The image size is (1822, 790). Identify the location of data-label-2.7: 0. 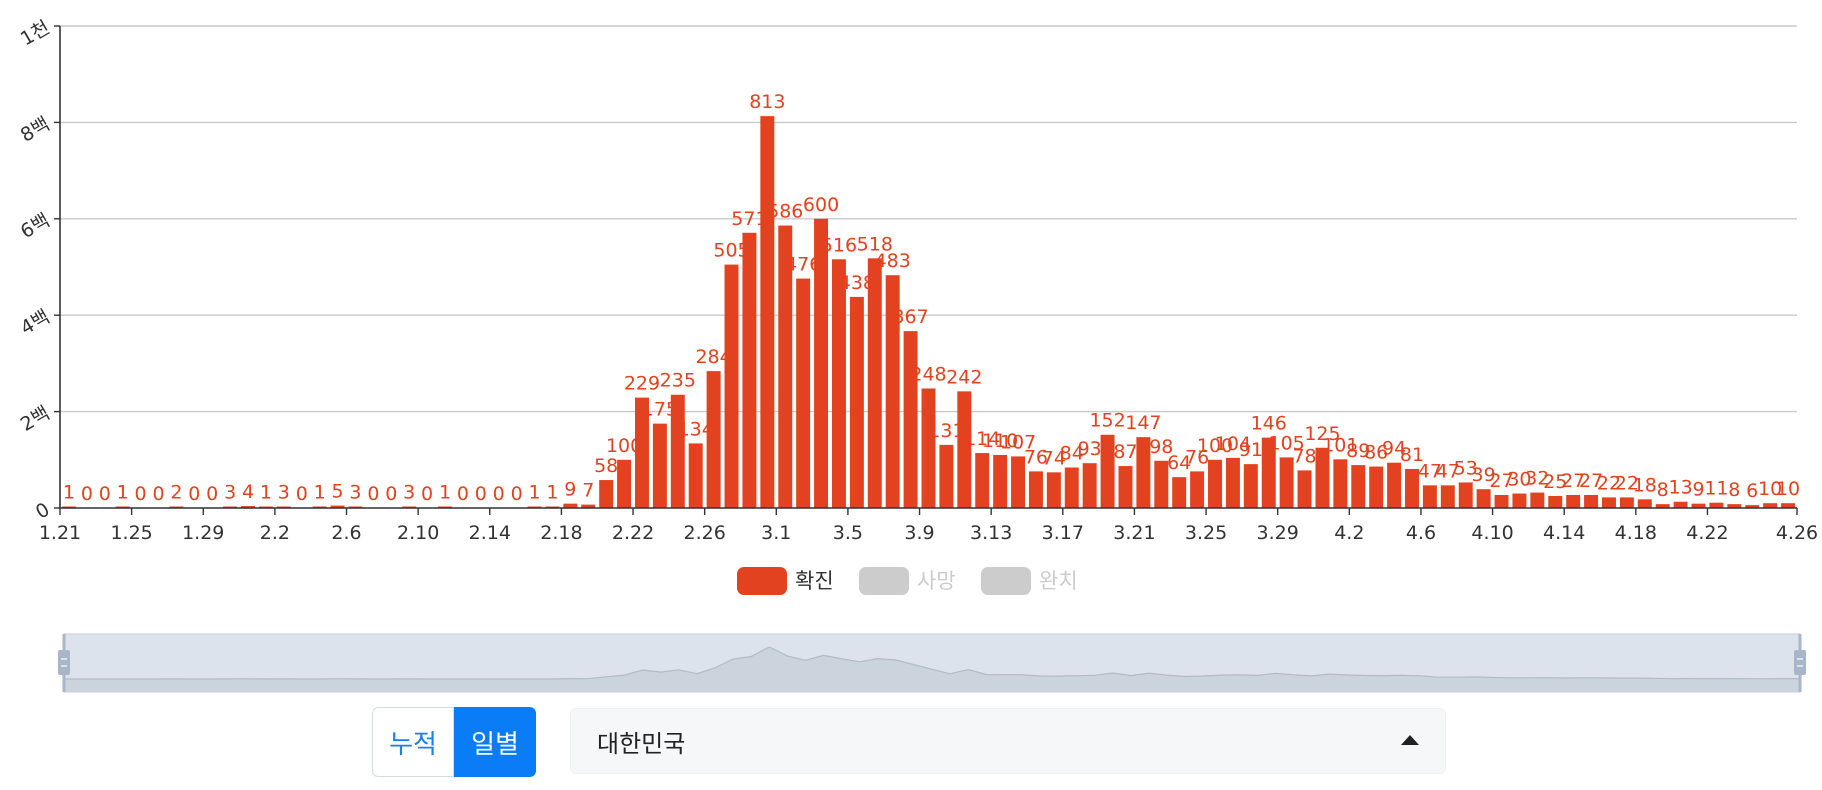
(373, 494).